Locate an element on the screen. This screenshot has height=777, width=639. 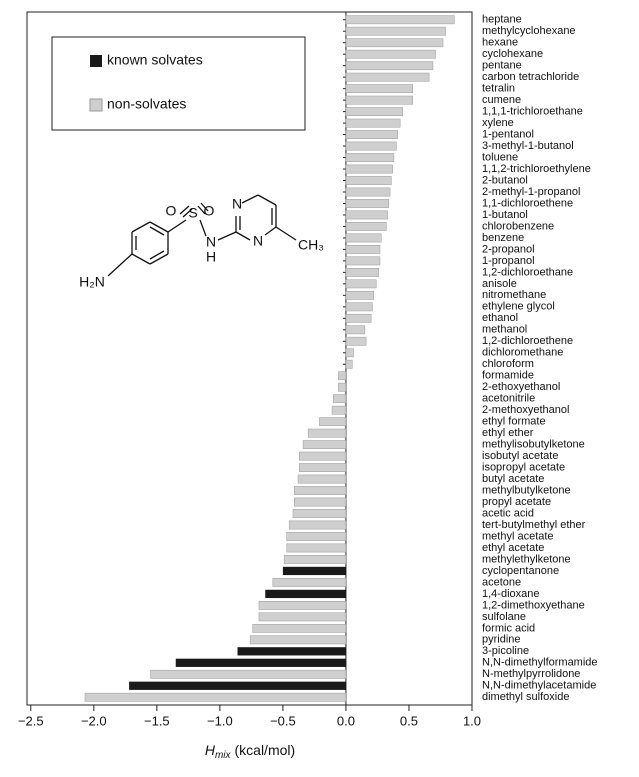
y-tick-label: methylbutylketone is located at coordinates (526, 490).